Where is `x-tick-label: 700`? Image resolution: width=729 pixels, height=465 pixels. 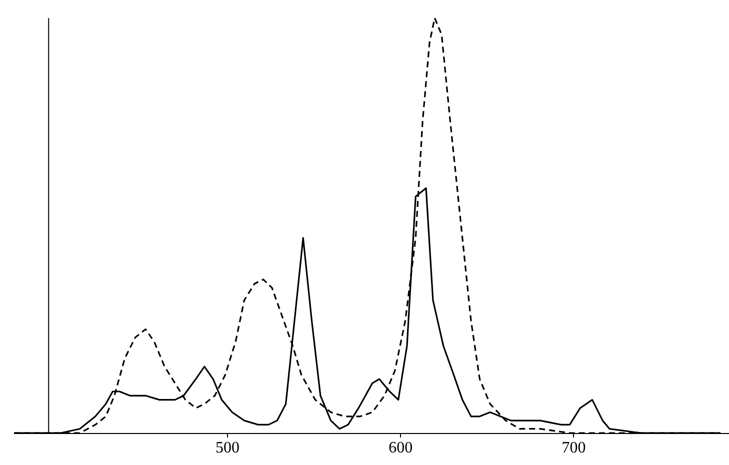 x-tick-label: 700 is located at coordinates (574, 448).